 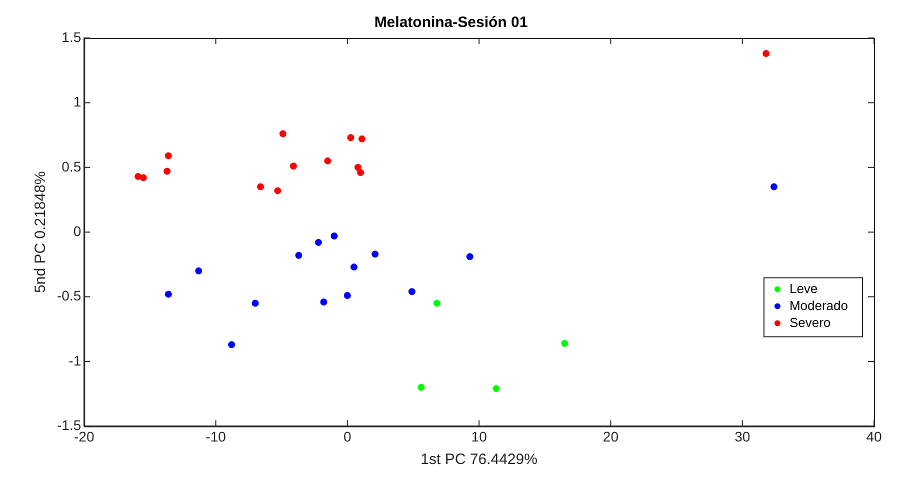 What do you see at coordinates (77, 102) in the screenshot?
I see `y-tick-label: 1` at bounding box center [77, 102].